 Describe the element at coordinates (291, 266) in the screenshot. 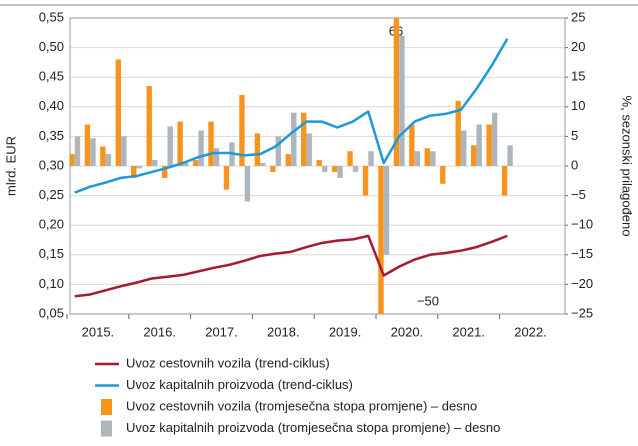

I see `line` at that location.